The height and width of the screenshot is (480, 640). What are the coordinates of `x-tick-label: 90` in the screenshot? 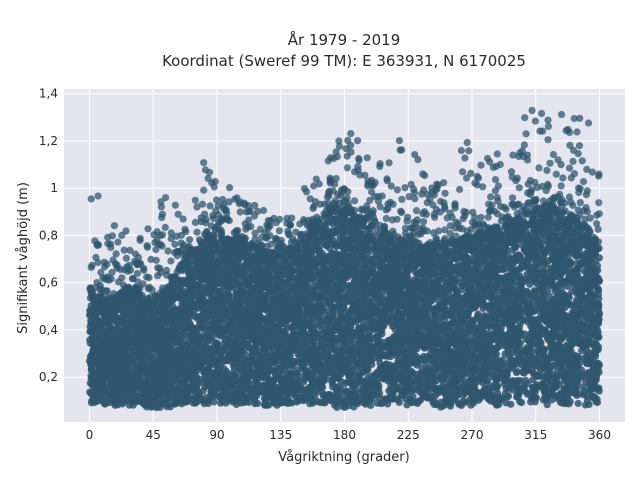 It's located at (216, 435).